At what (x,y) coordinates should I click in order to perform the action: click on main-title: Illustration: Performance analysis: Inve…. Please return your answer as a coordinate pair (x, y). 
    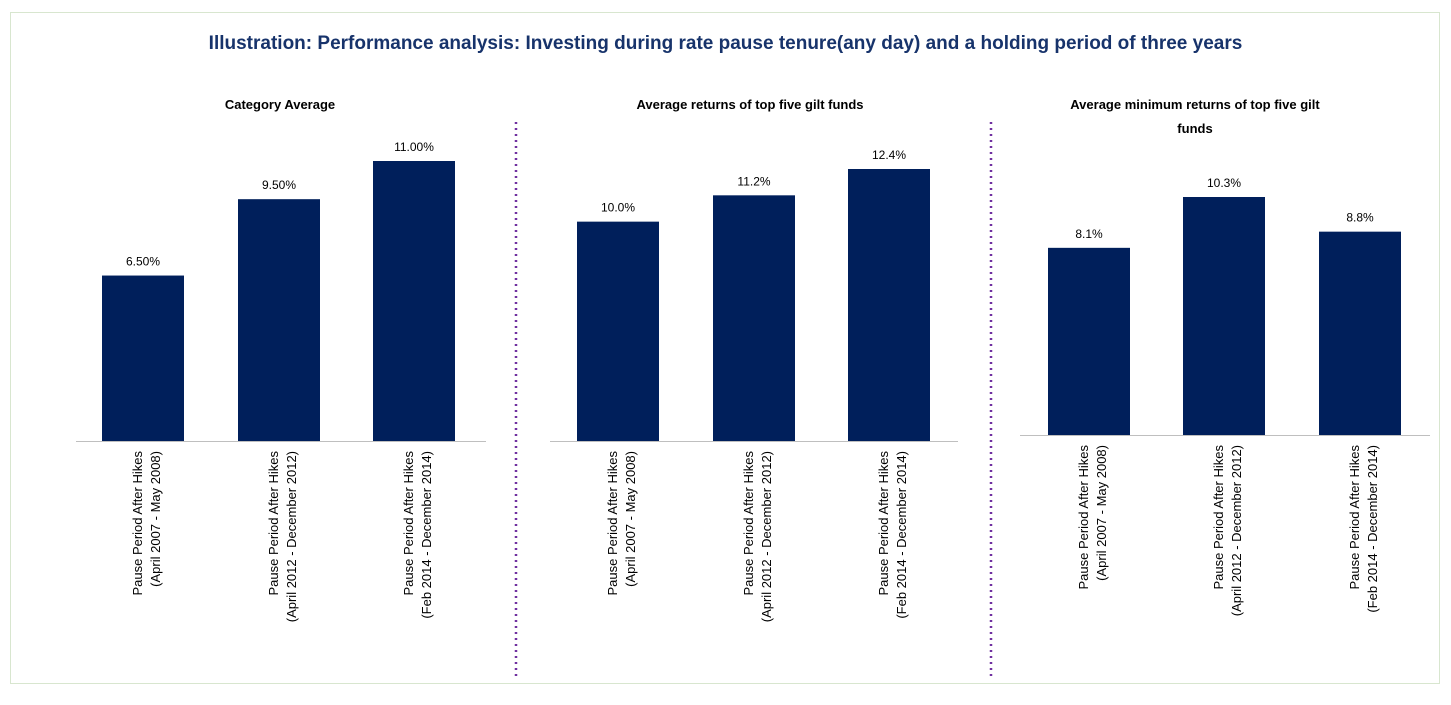
    Looking at the image, I should click on (725, 43).